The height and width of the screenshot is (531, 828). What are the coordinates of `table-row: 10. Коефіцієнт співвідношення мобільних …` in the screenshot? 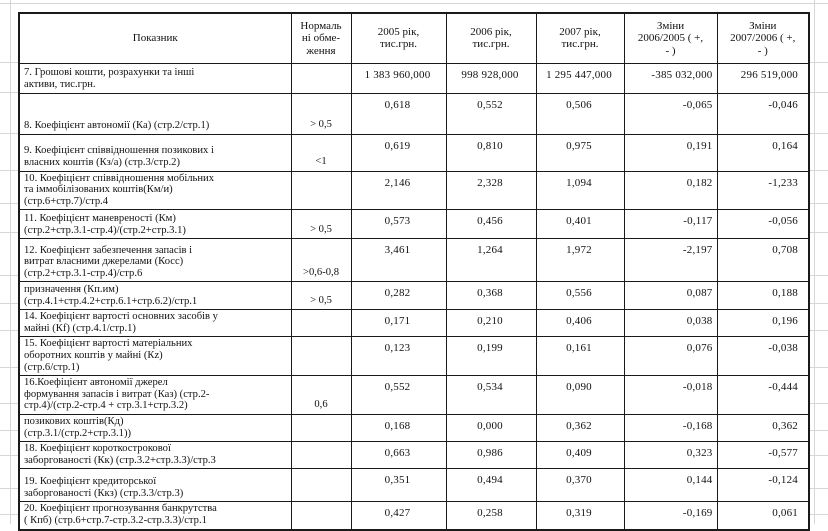 It's located at (414, 190).